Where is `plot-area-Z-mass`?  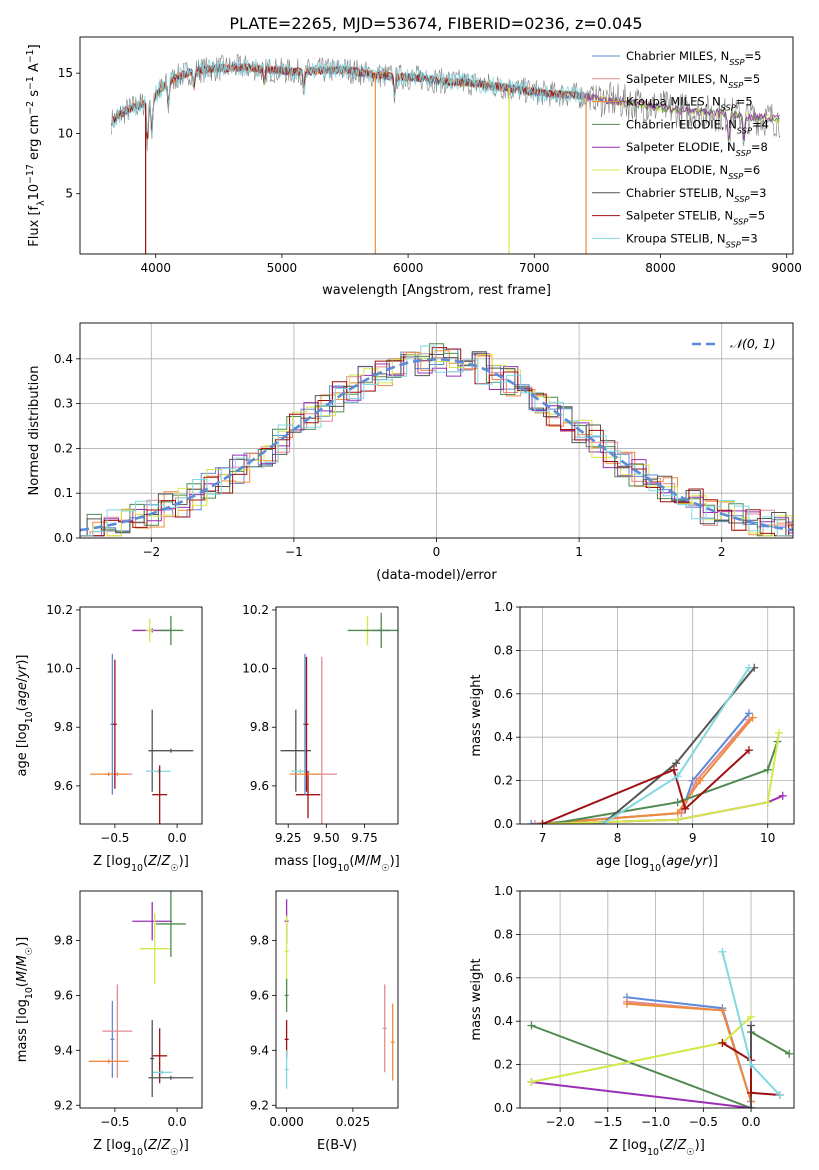
plot-area-Z-mass is located at coordinates (141, 994).